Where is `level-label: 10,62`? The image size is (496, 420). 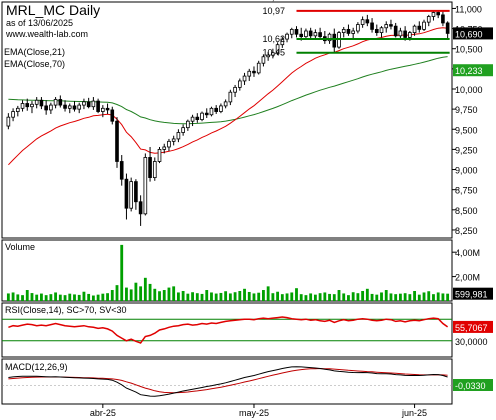
level-label: 10,62 is located at coordinates (273, 39).